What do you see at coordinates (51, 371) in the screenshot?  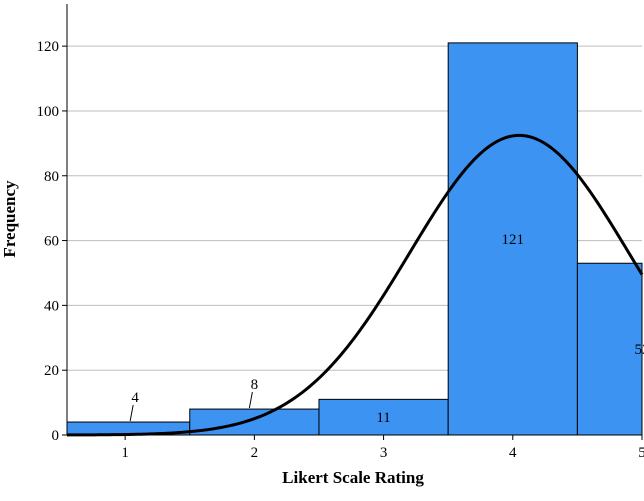 I see `y-tick-label-20: 20` at bounding box center [51, 371].